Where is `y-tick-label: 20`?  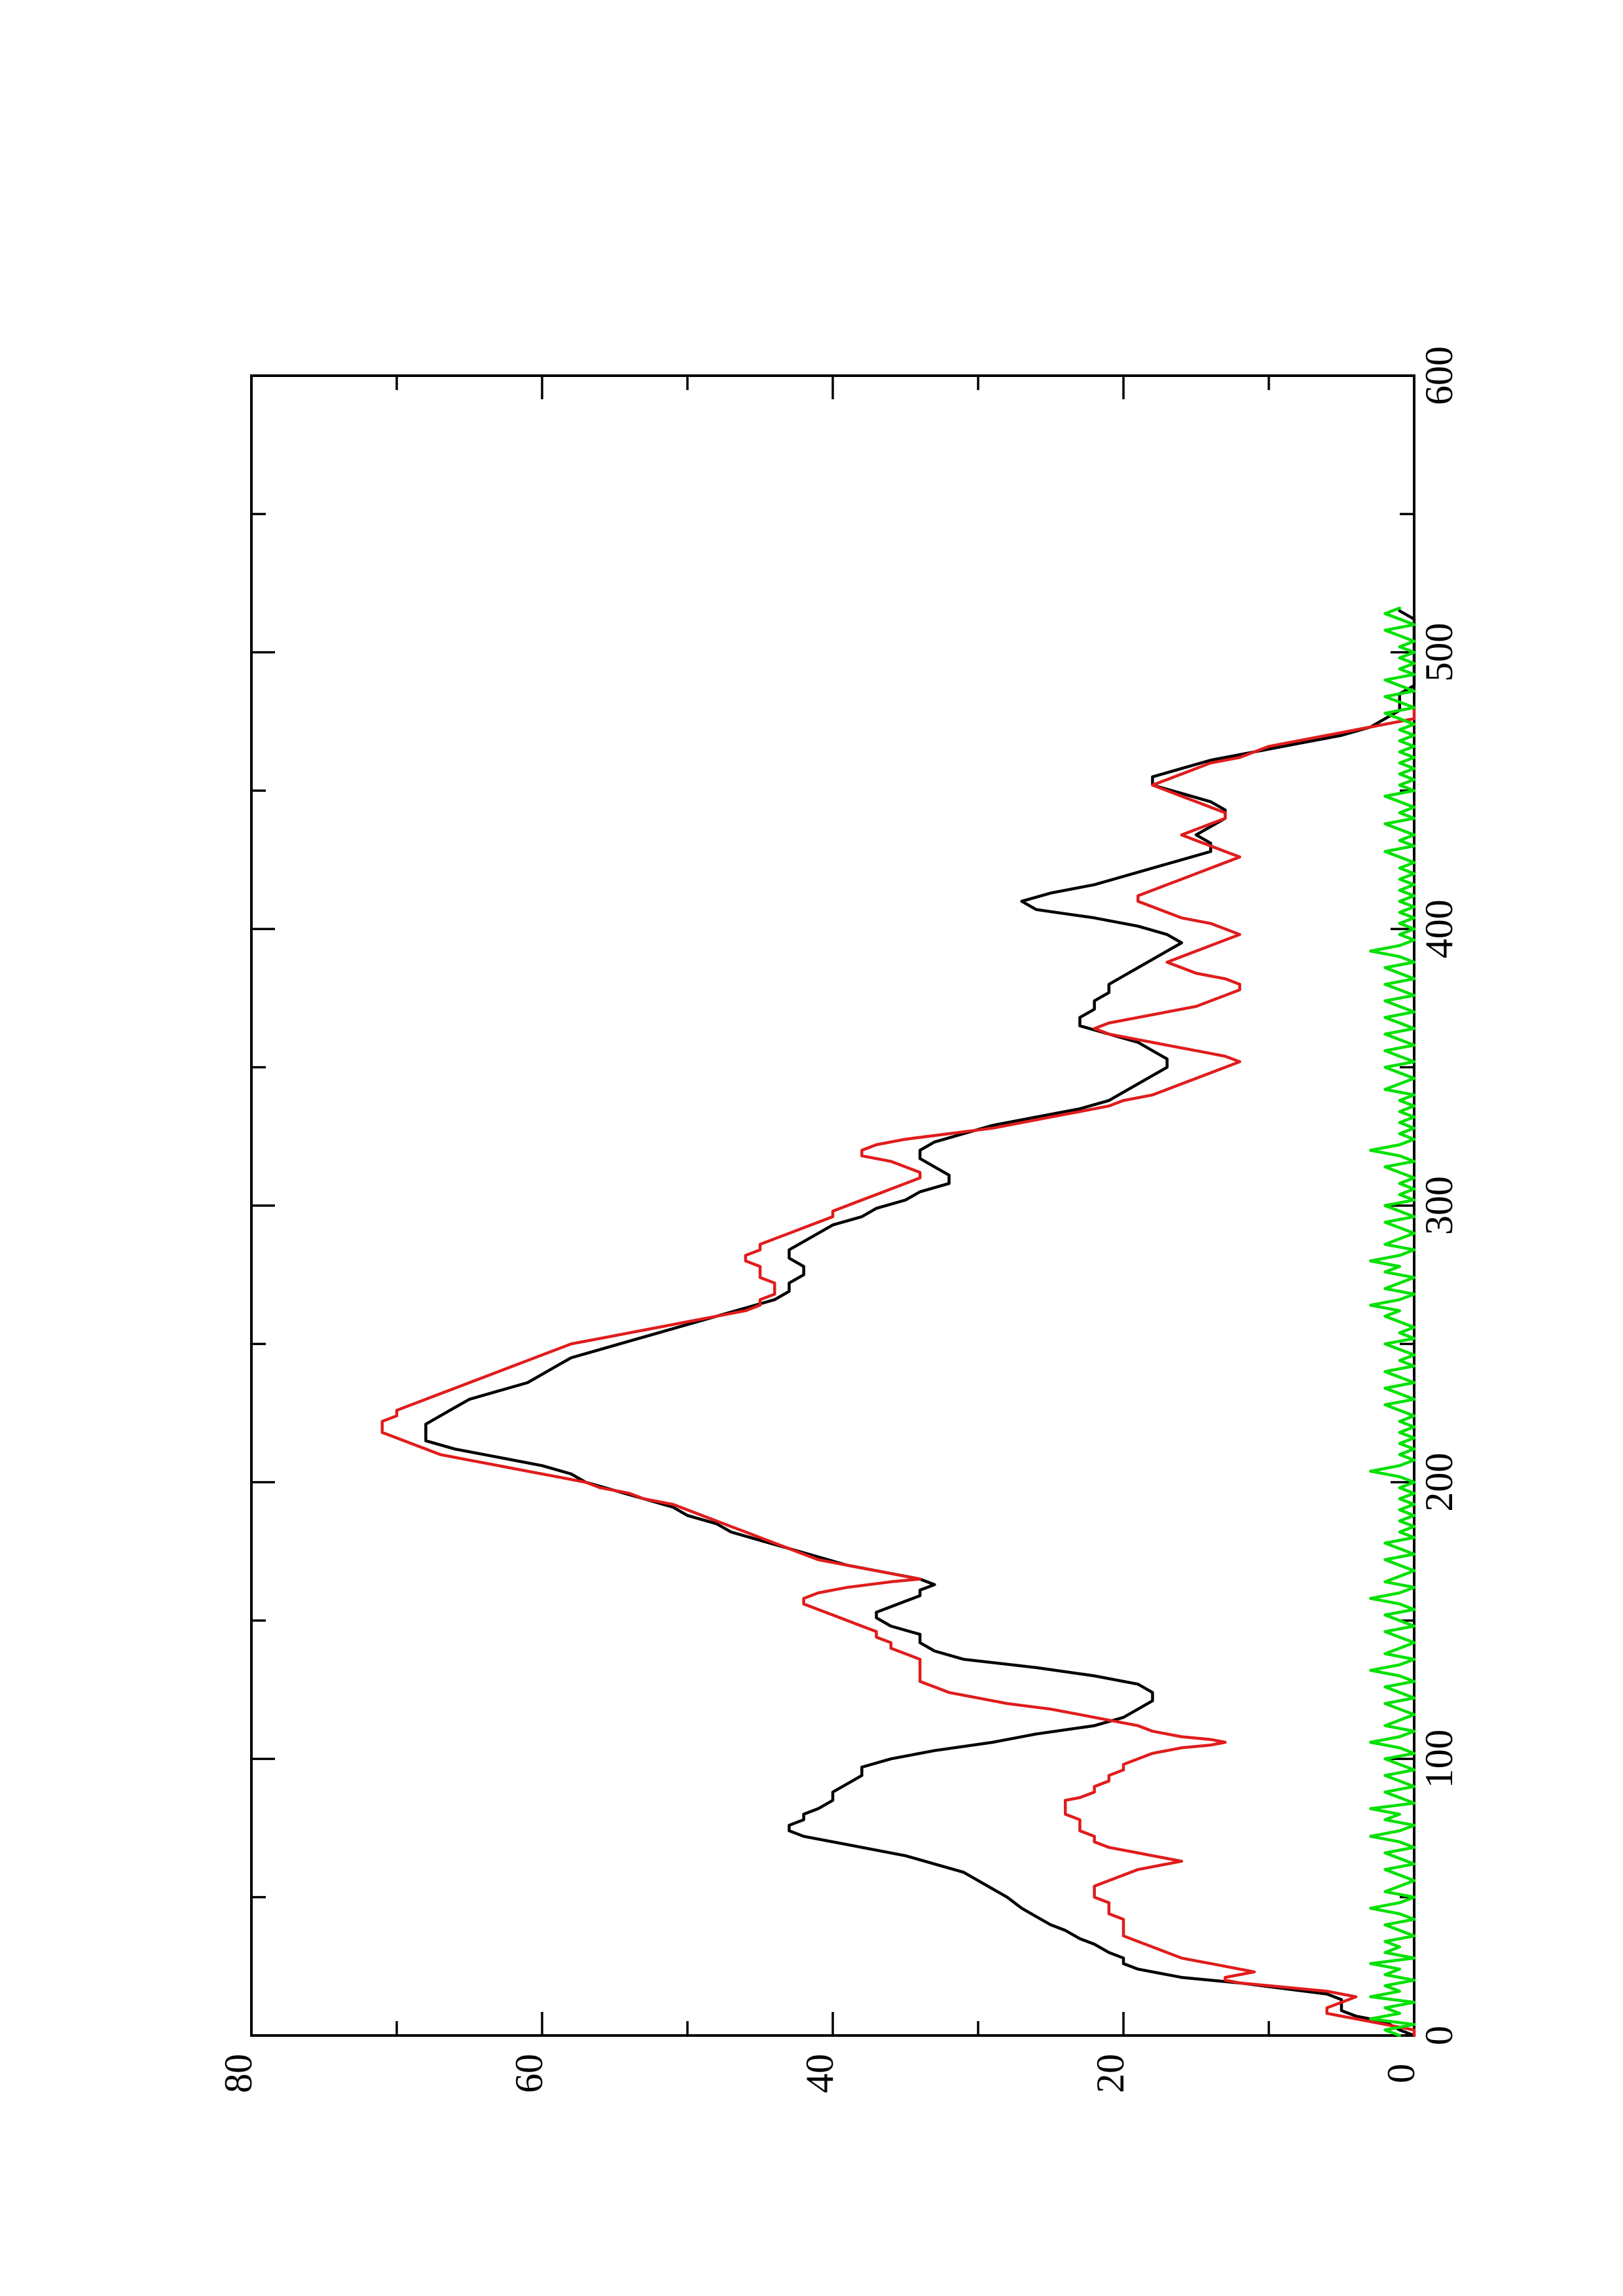 y-tick-label: 20 is located at coordinates (1110, 2073).